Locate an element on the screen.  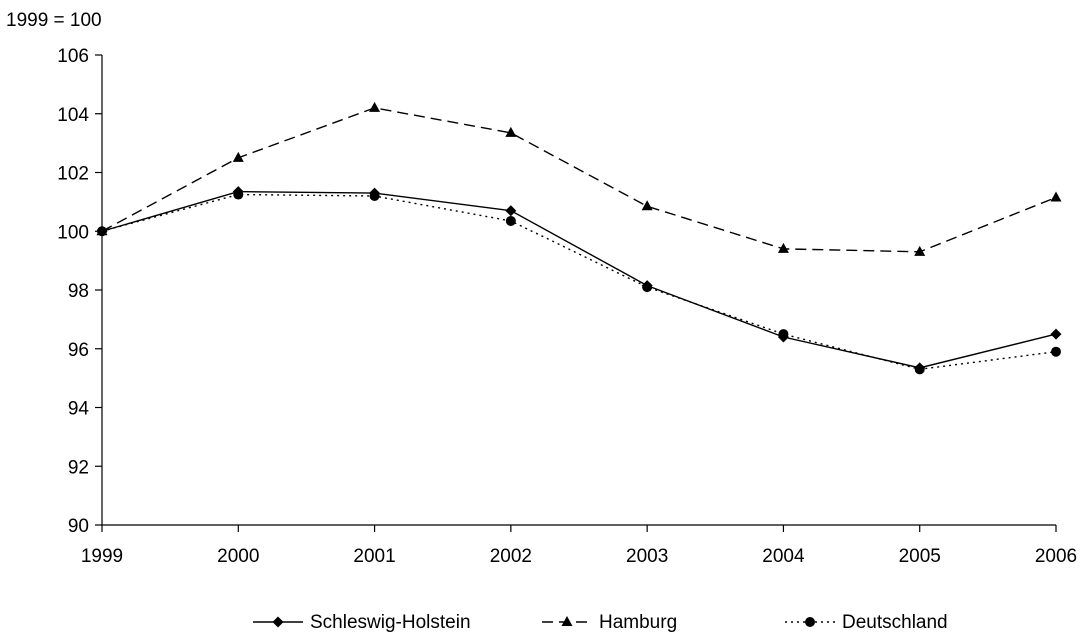
x-tick-label: 2006 is located at coordinates (1056, 556).